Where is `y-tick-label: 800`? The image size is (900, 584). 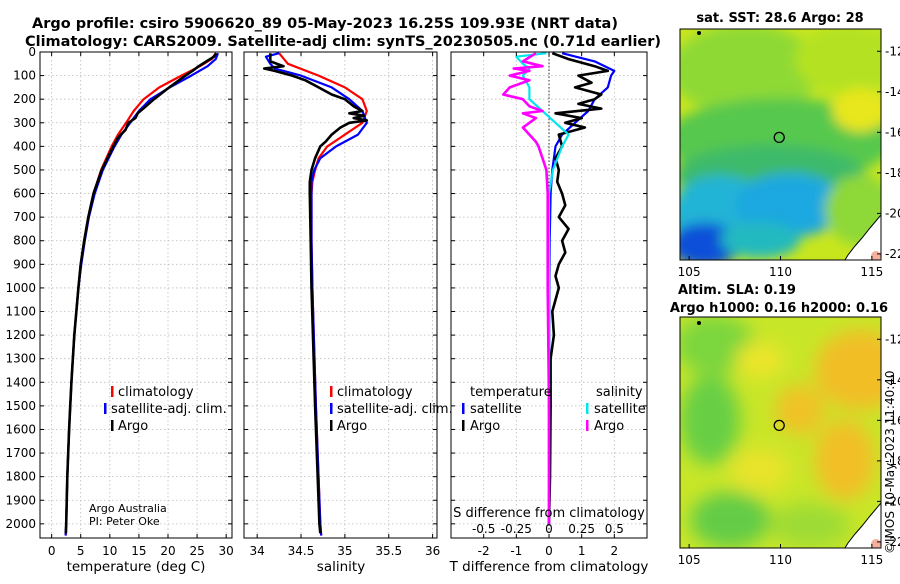 y-tick-label: 800 is located at coordinates (24, 241).